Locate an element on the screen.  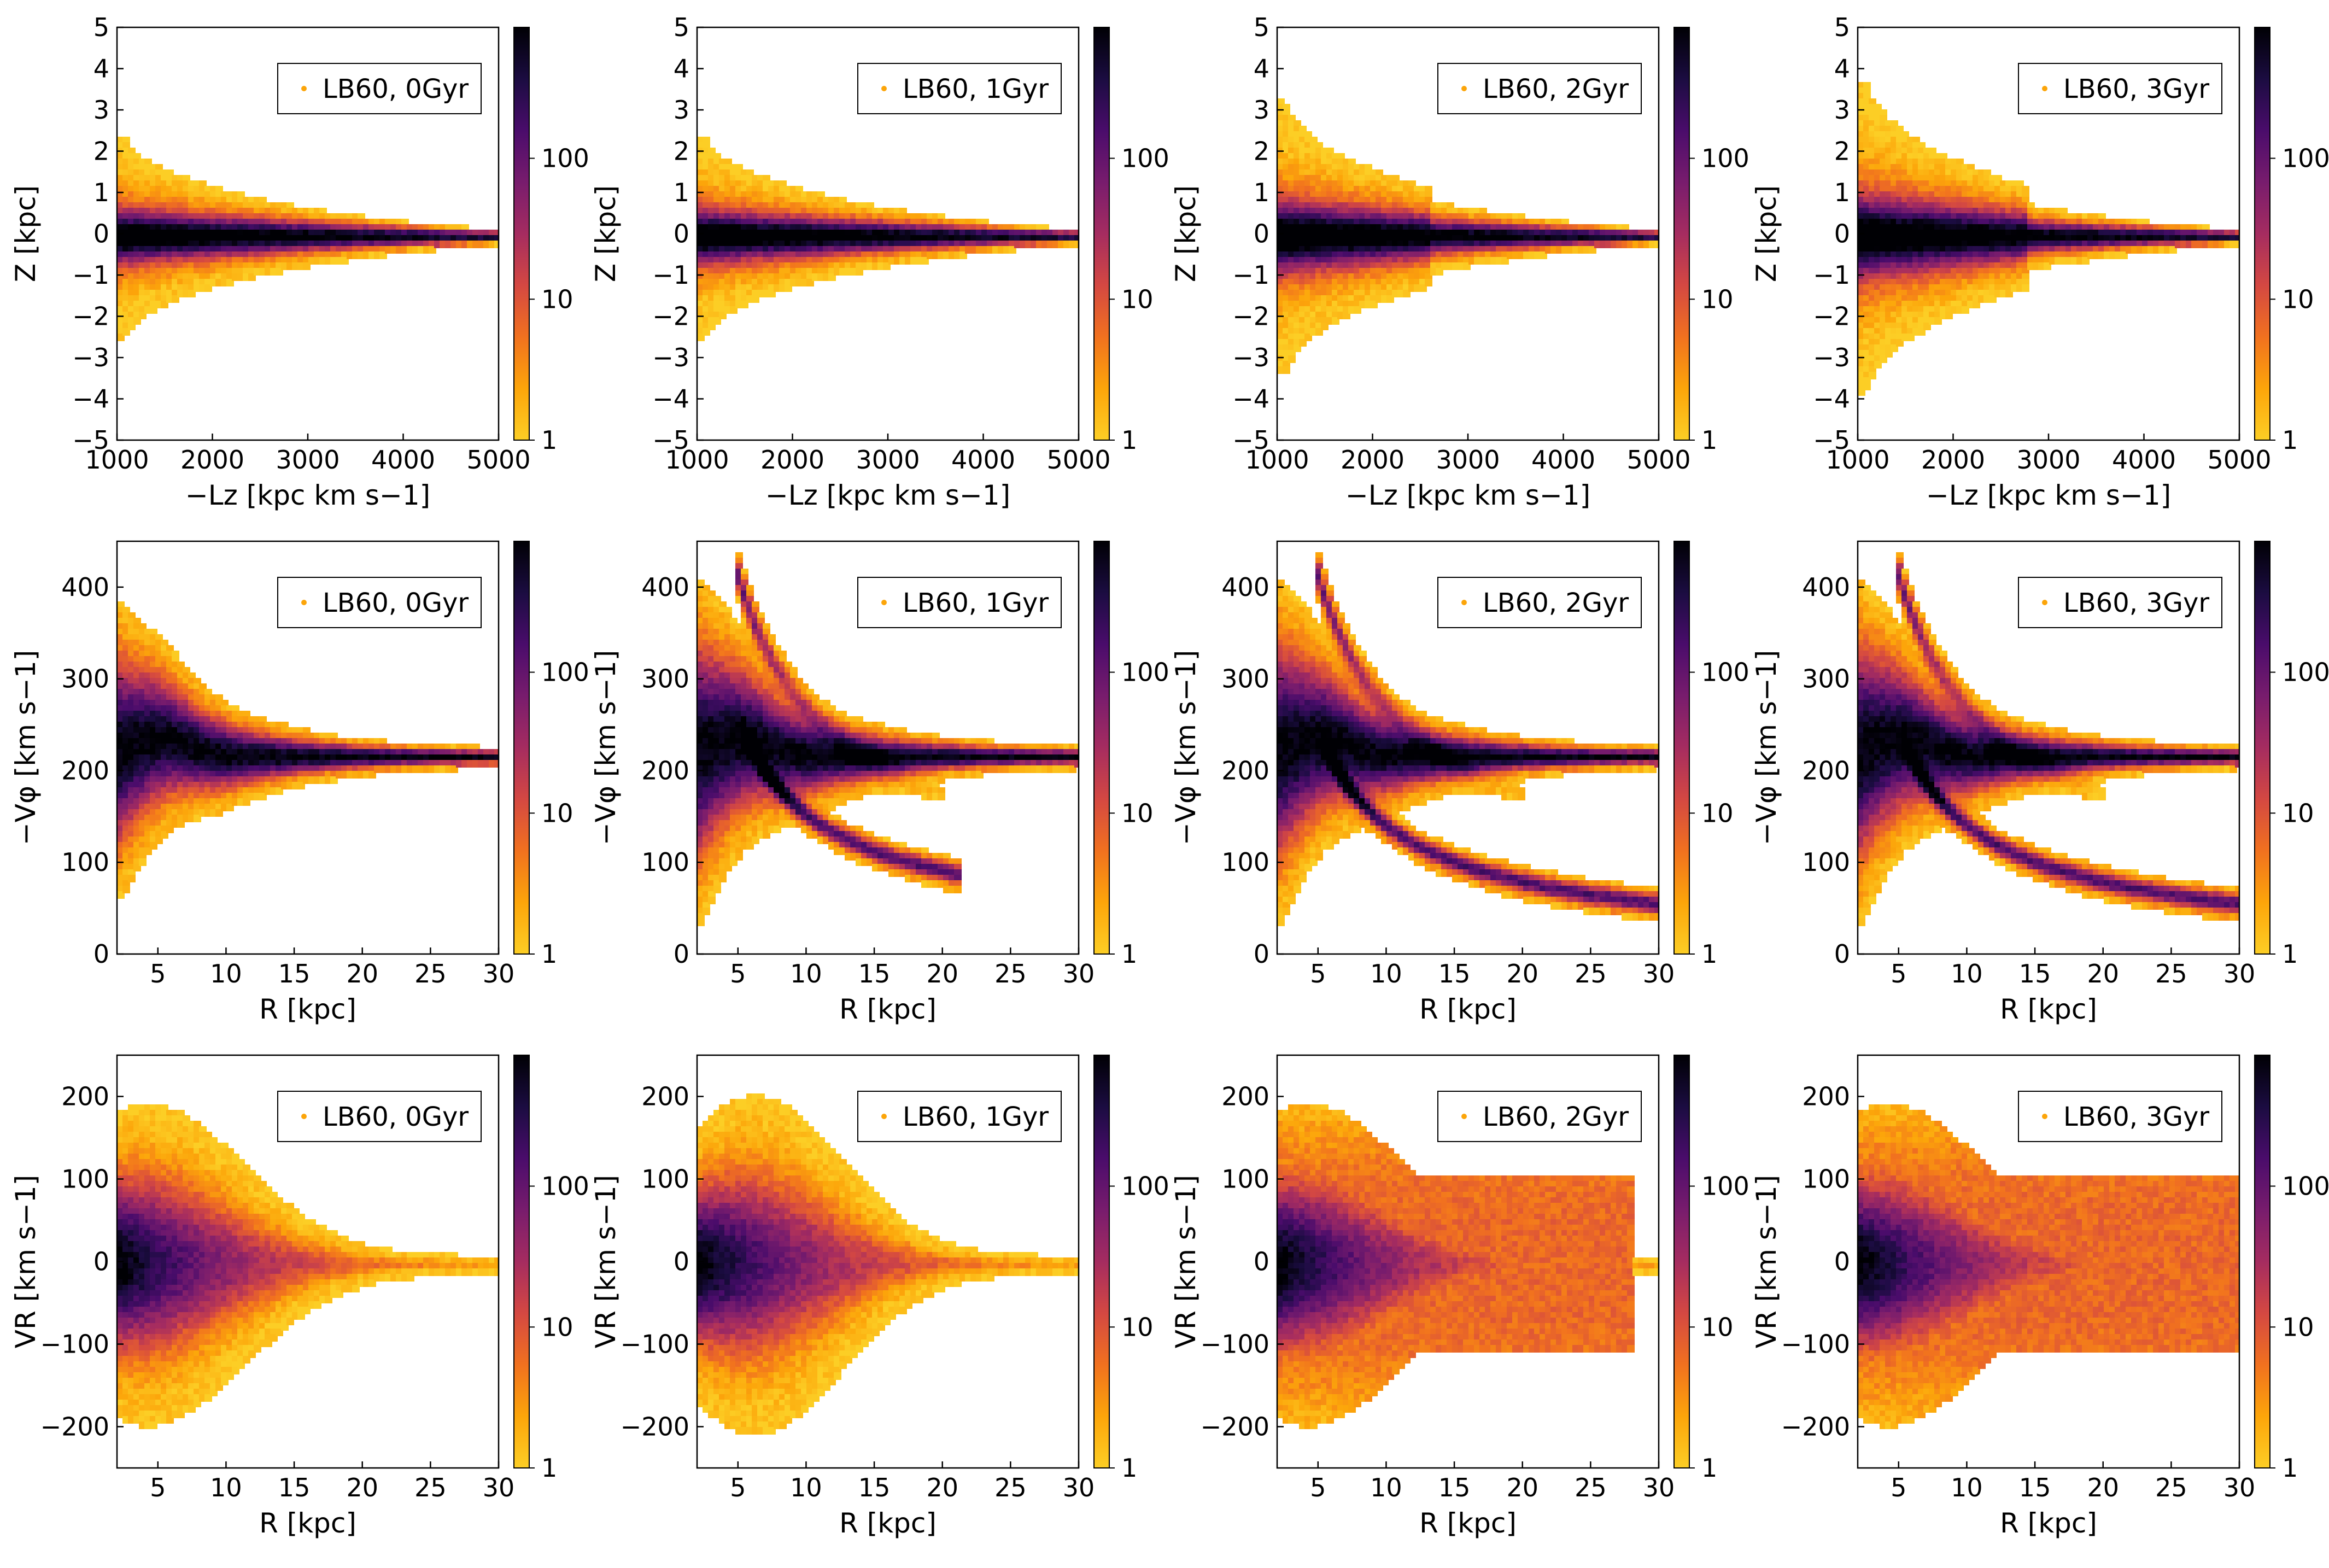
x-tick-label: 5000 is located at coordinates (498, 460).